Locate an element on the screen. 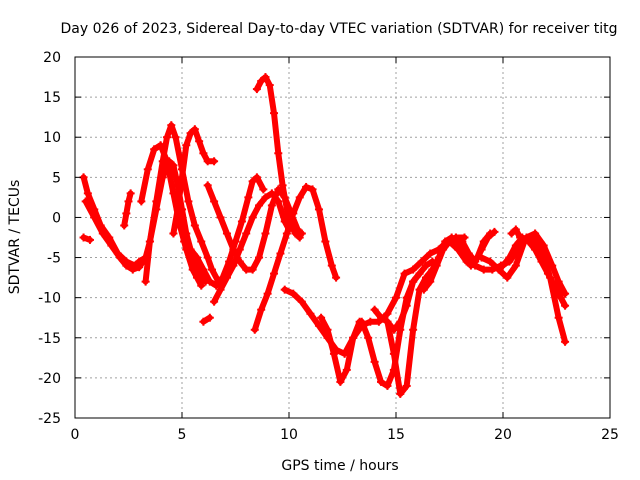  x-tick-label: 5 is located at coordinates (182, 435).